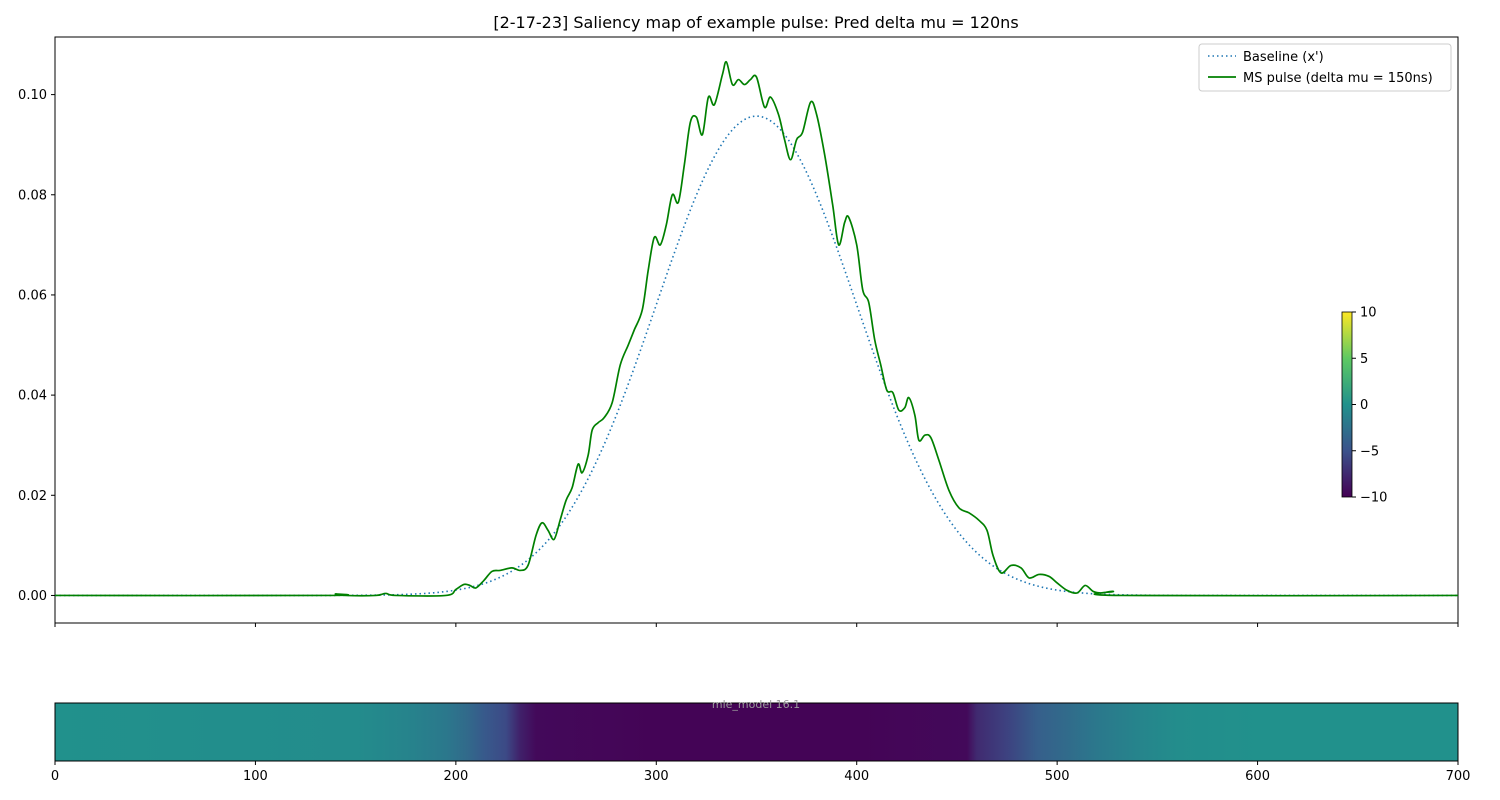 The height and width of the screenshot is (800, 1500). What do you see at coordinates (455, 776) in the screenshot?
I see `x-tick-label: 200` at bounding box center [455, 776].